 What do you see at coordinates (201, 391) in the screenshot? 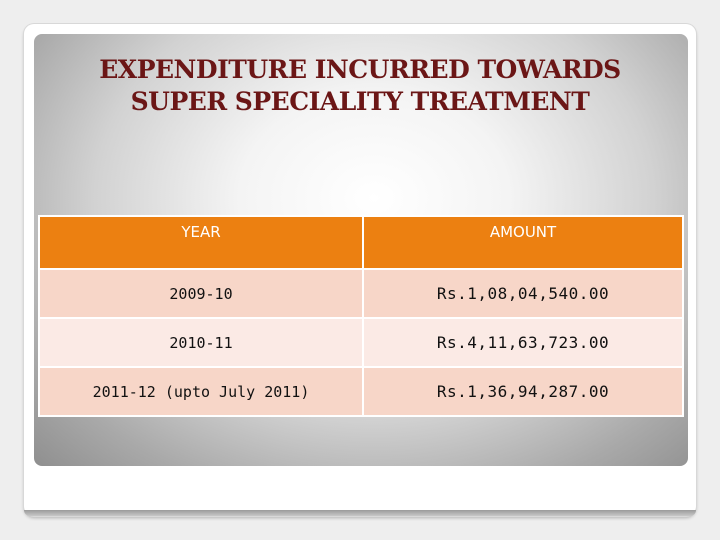
I see `year-cell: 2011-12 (upto July 2011)` at bounding box center [201, 391].